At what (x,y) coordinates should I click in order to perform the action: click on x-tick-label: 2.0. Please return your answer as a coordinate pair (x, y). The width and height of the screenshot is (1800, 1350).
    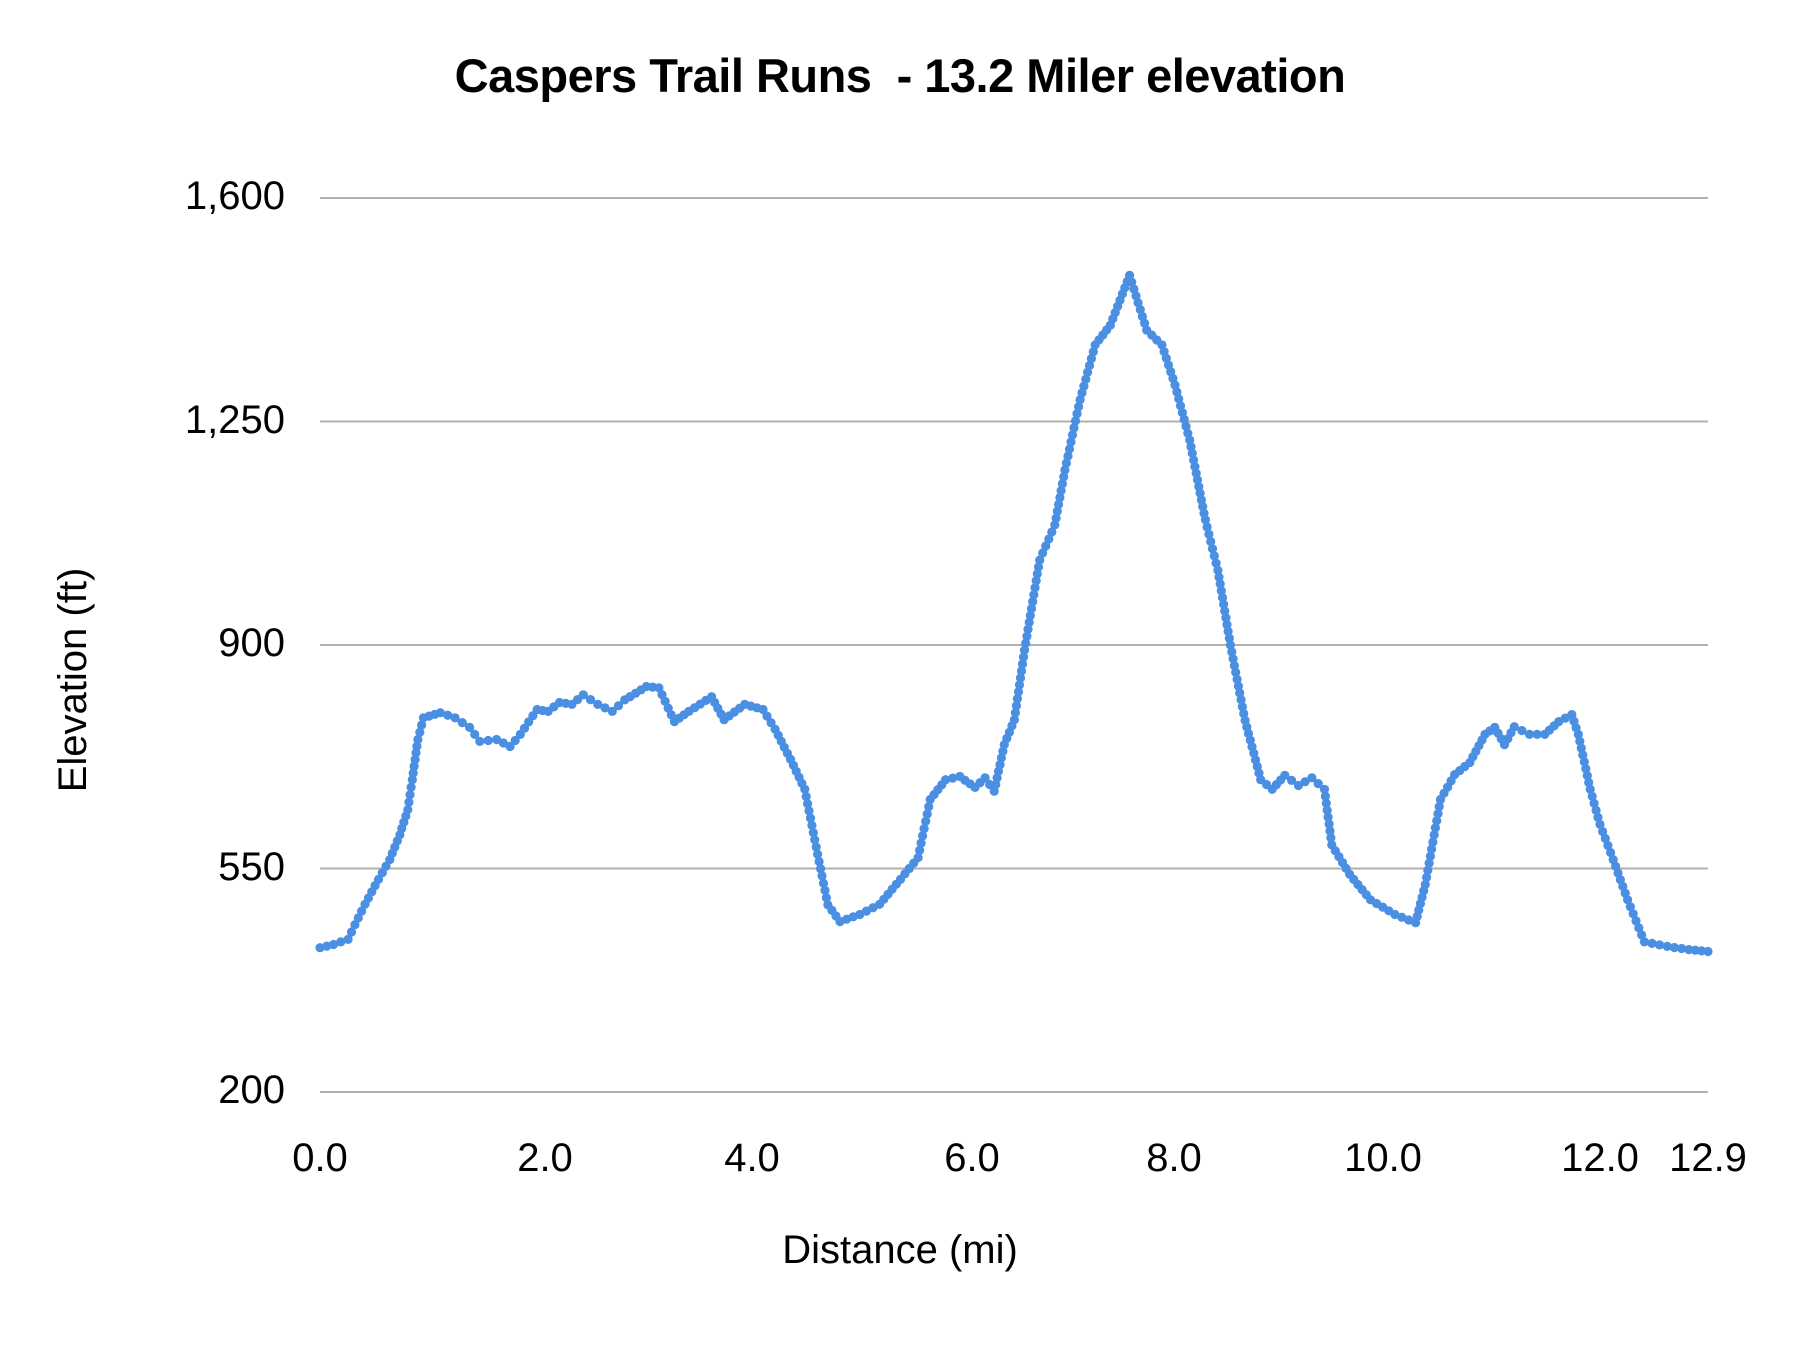
    Looking at the image, I should click on (545, 1158).